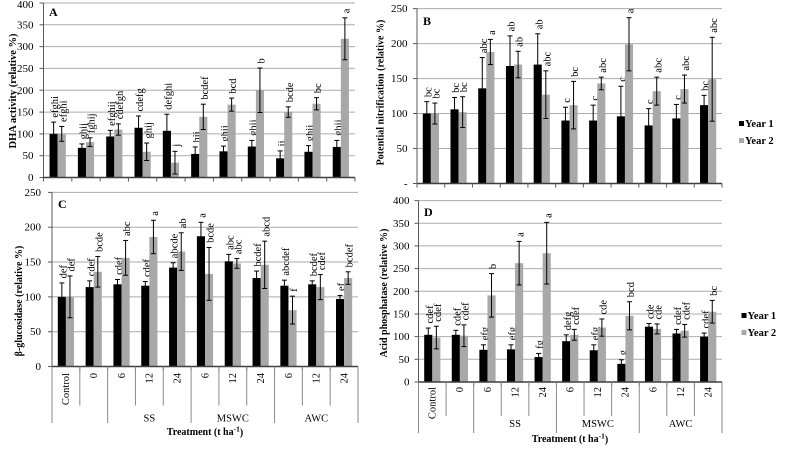  What do you see at coordinates (53, 12) in the screenshot?
I see `svg-text: A` at bounding box center [53, 12].